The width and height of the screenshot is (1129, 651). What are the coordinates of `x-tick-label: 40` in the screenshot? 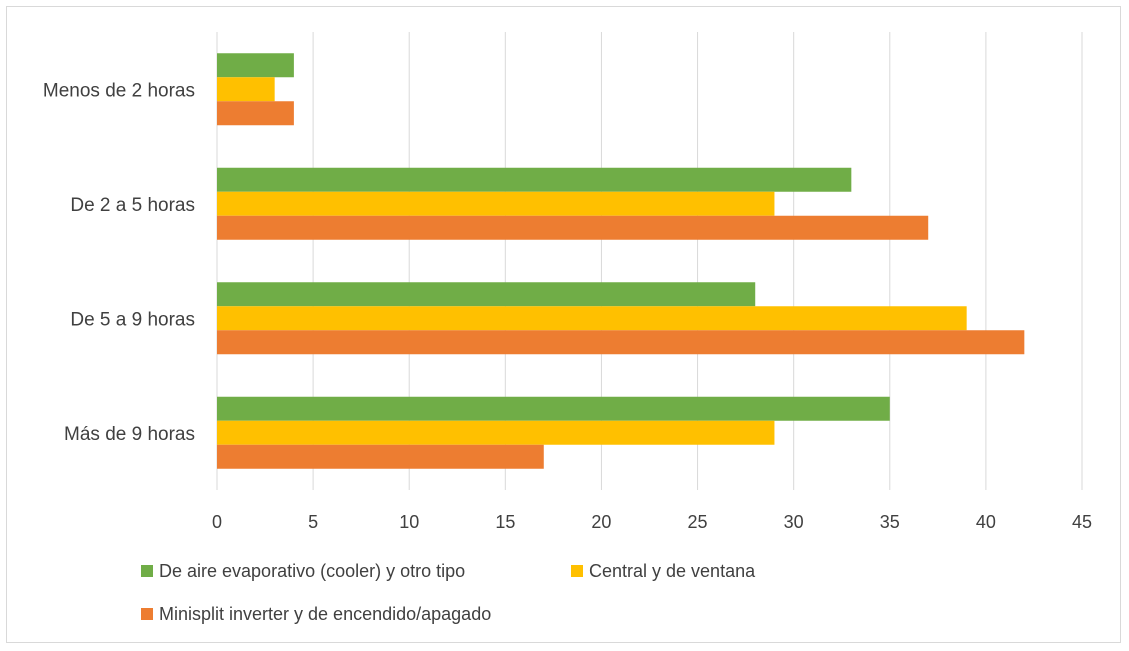 It's located at (986, 522).